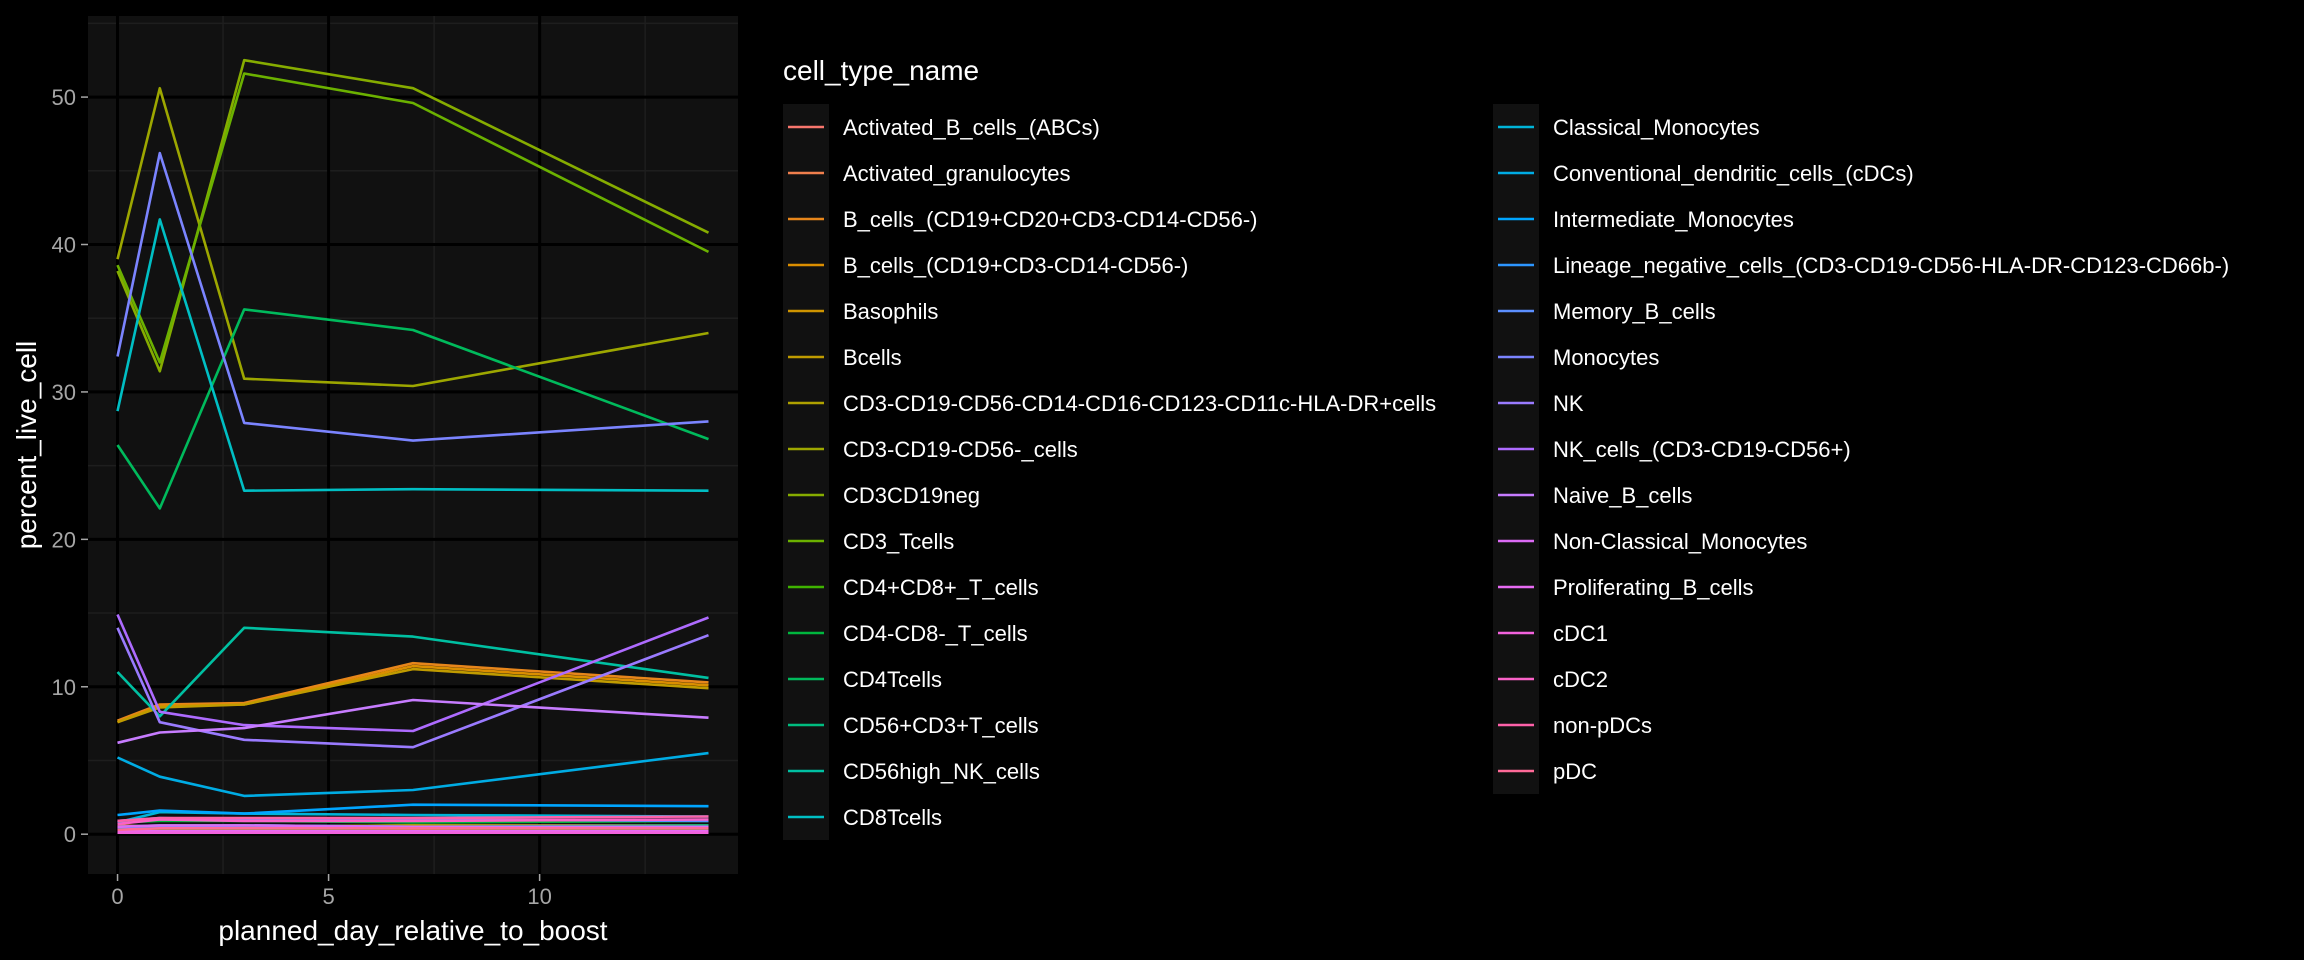 Image resolution: width=2304 pixels, height=960 pixels. Describe the element at coordinates (890, 311) in the screenshot. I see `legend-label: Basophils` at that location.